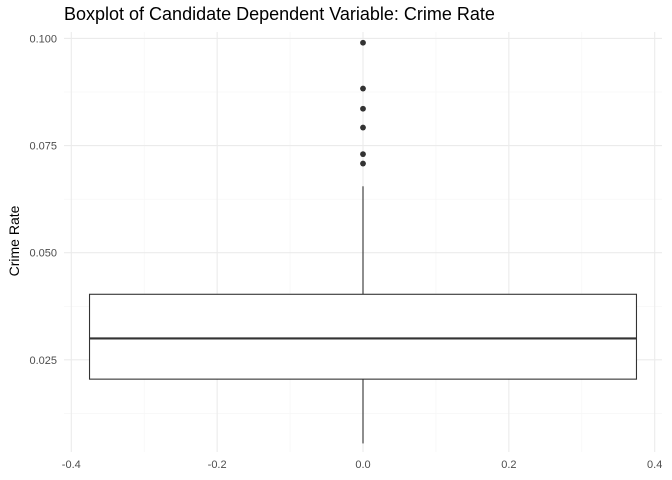  What do you see at coordinates (71, 465) in the screenshot?
I see `x-tick-label: -0.4` at bounding box center [71, 465].